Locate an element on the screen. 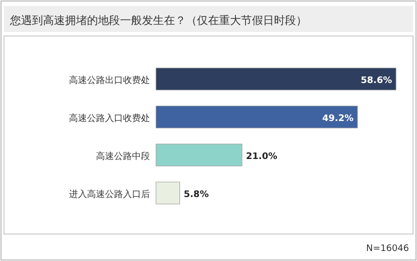  y-tick-label: 高速公路入口收费处 is located at coordinates (109, 118).